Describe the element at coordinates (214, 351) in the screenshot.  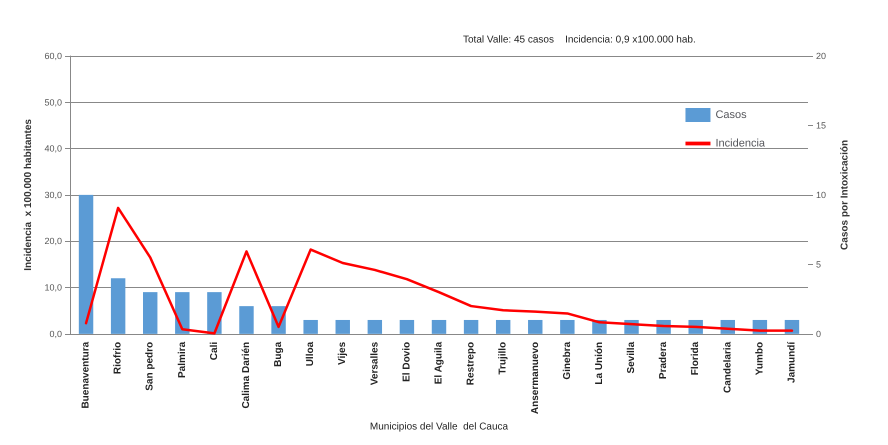
I see `x-tick-label: Cali` at that location.